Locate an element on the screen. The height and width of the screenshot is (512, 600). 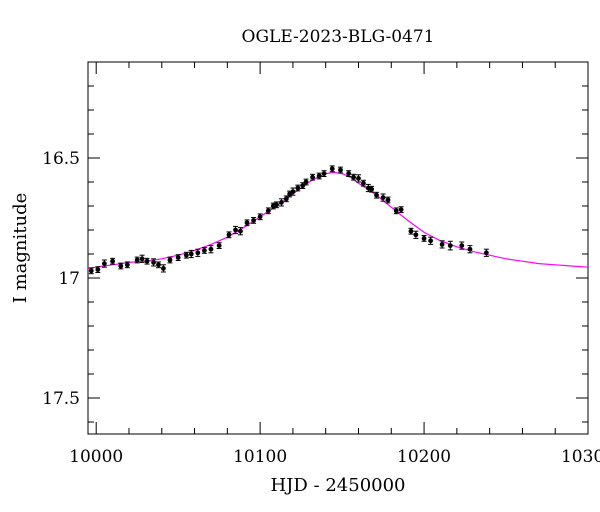
chart-title: OGLE-2023-BLG-0471 is located at coordinates (338, 37).